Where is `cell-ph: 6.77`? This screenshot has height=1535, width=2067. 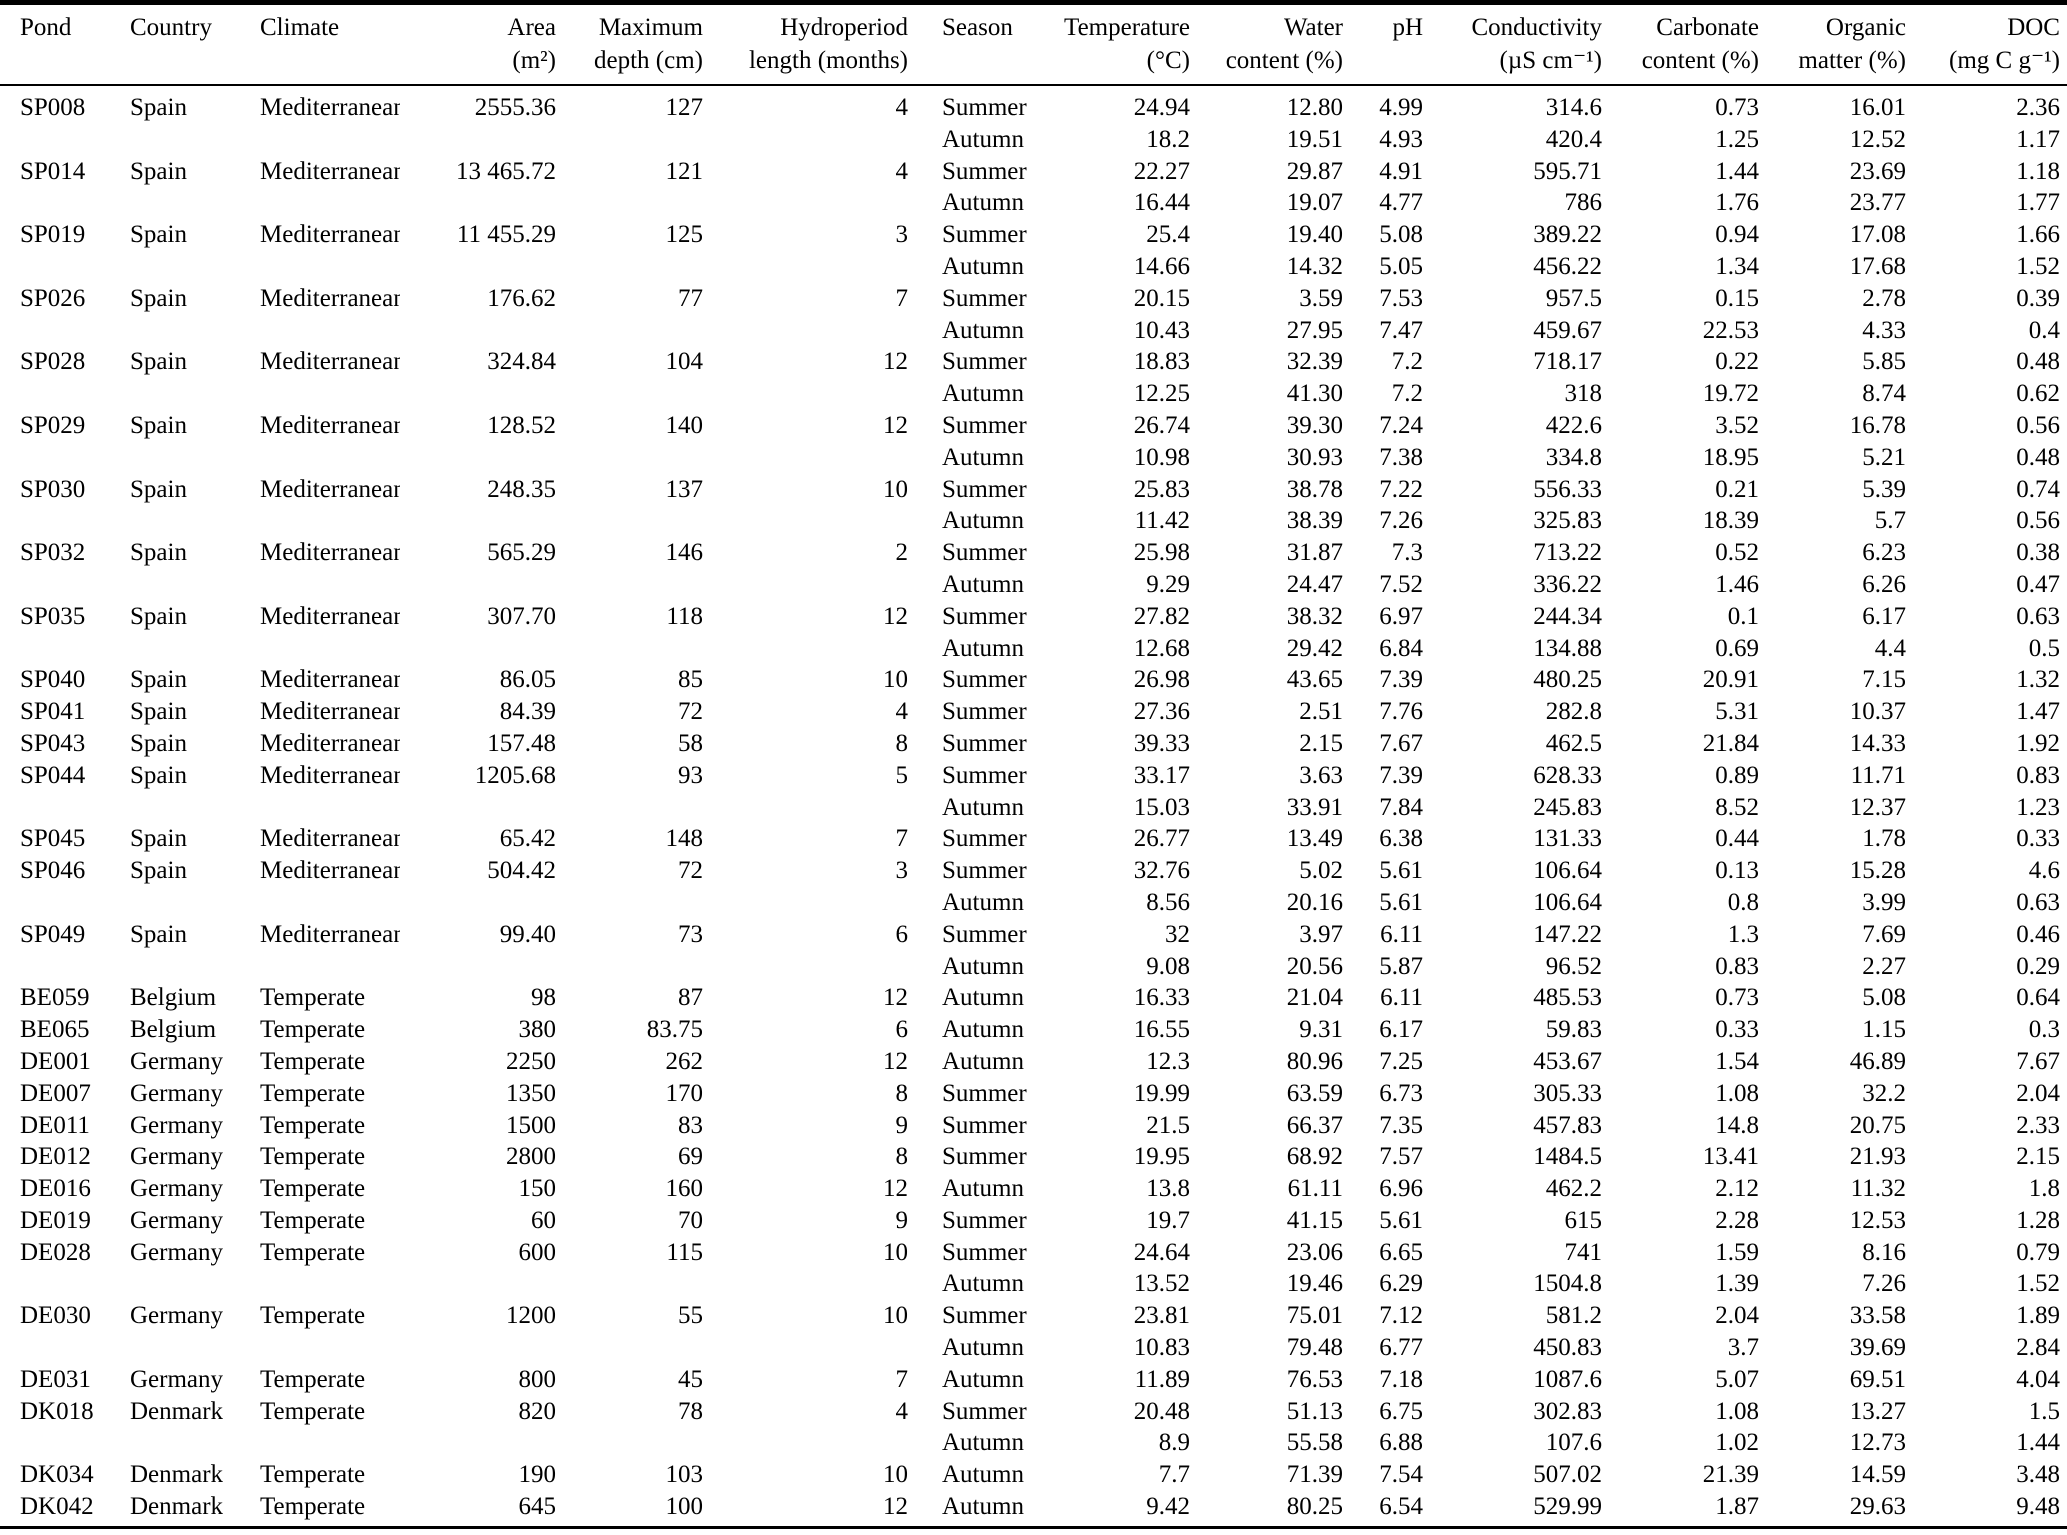 cell-ph: 6.77 is located at coordinates (1401, 1348).